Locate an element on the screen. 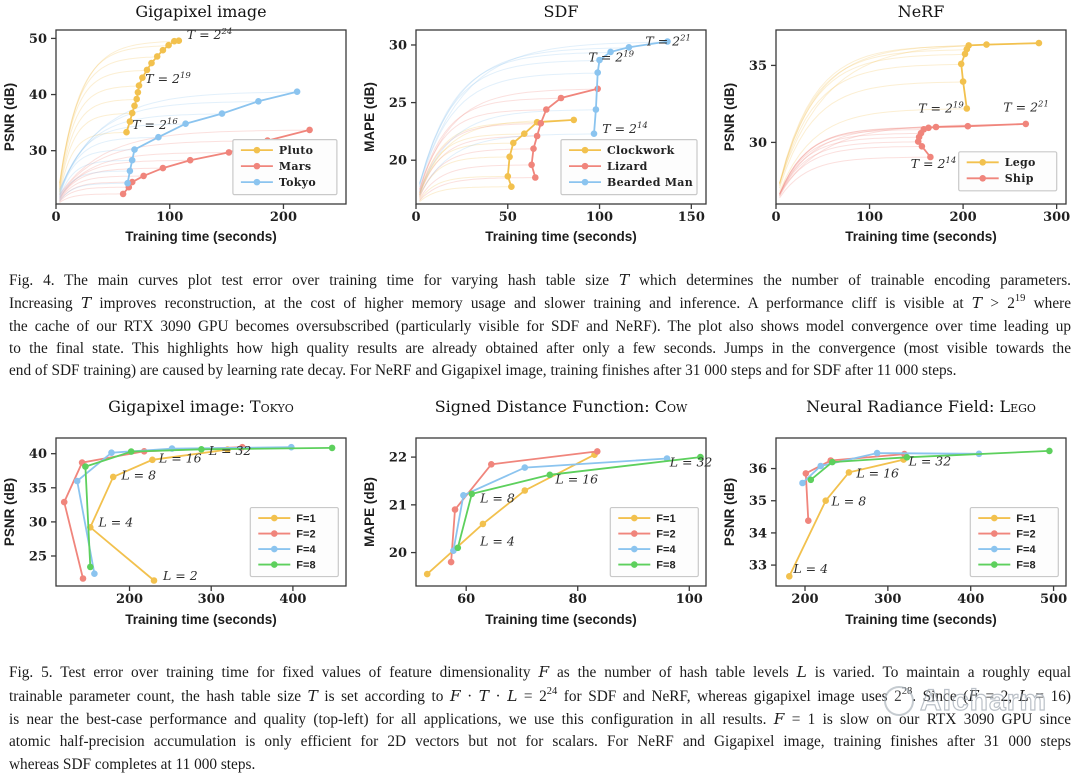  y-tick-label: 34 is located at coordinates (758, 534).